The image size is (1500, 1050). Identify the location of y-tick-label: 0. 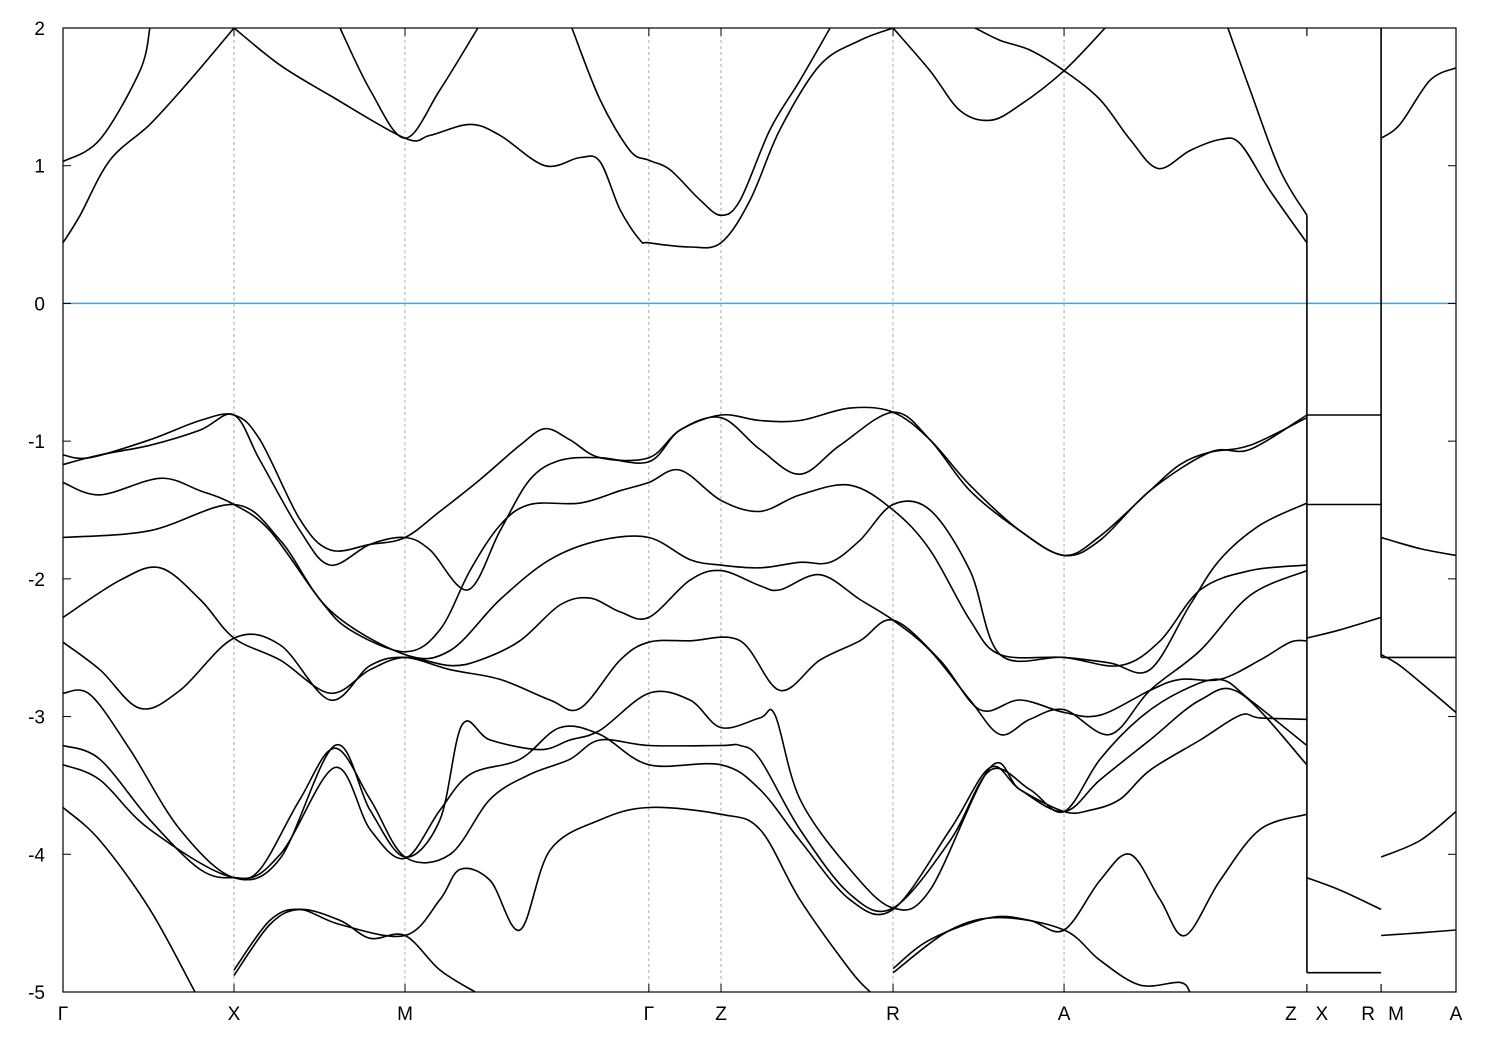
(39, 304).